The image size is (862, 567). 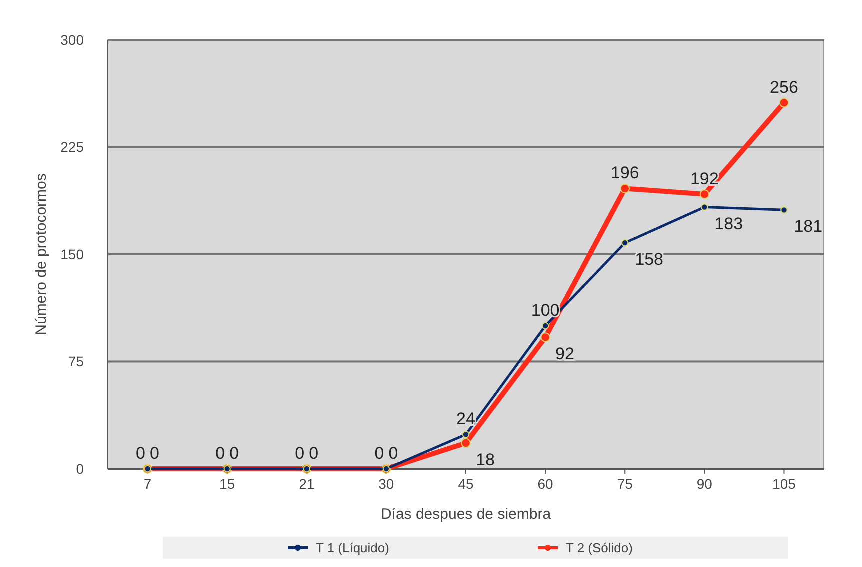 What do you see at coordinates (704, 484) in the screenshot?
I see `x-tick-label: 90` at bounding box center [704, 484].